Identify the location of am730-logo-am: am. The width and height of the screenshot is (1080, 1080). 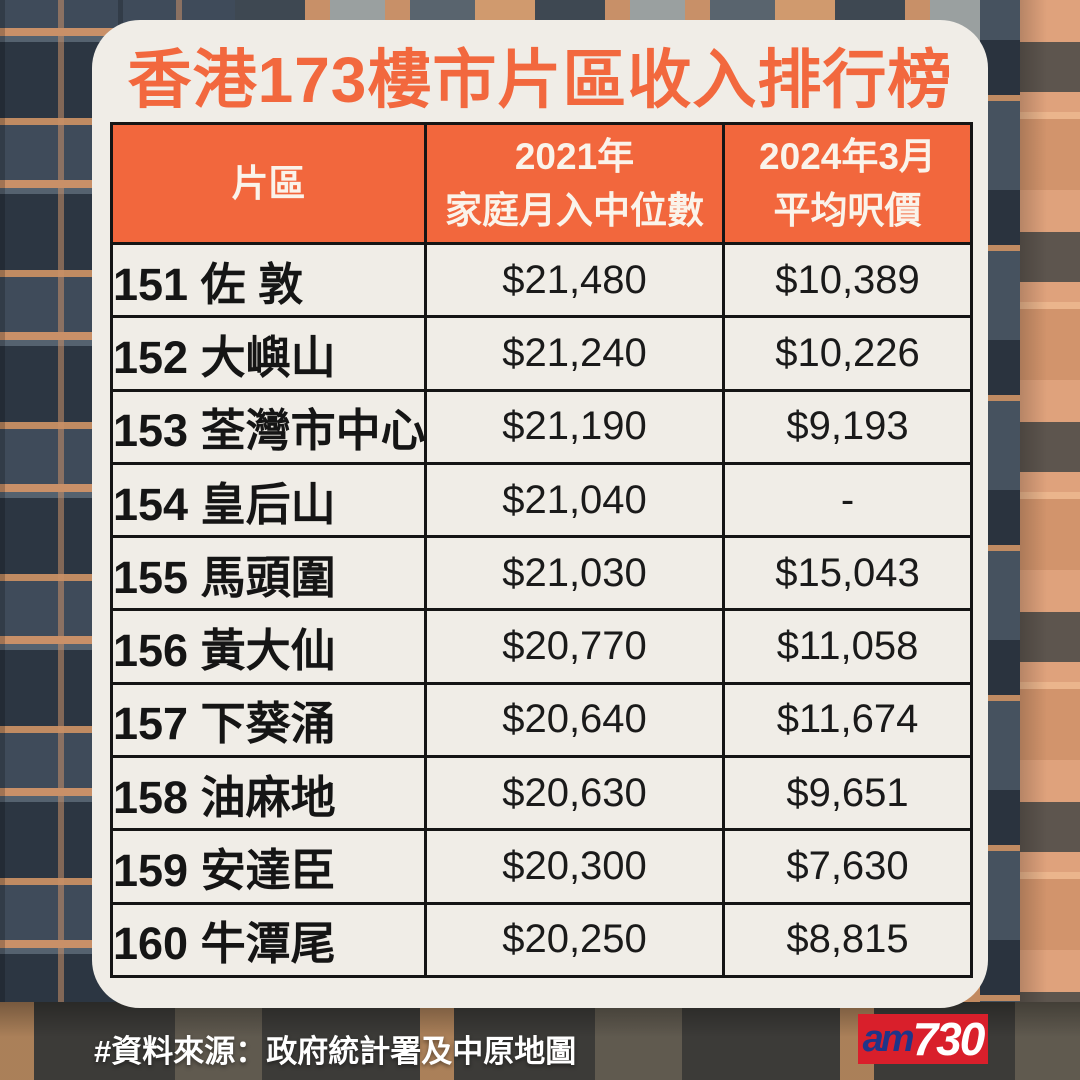
(888, 1039).